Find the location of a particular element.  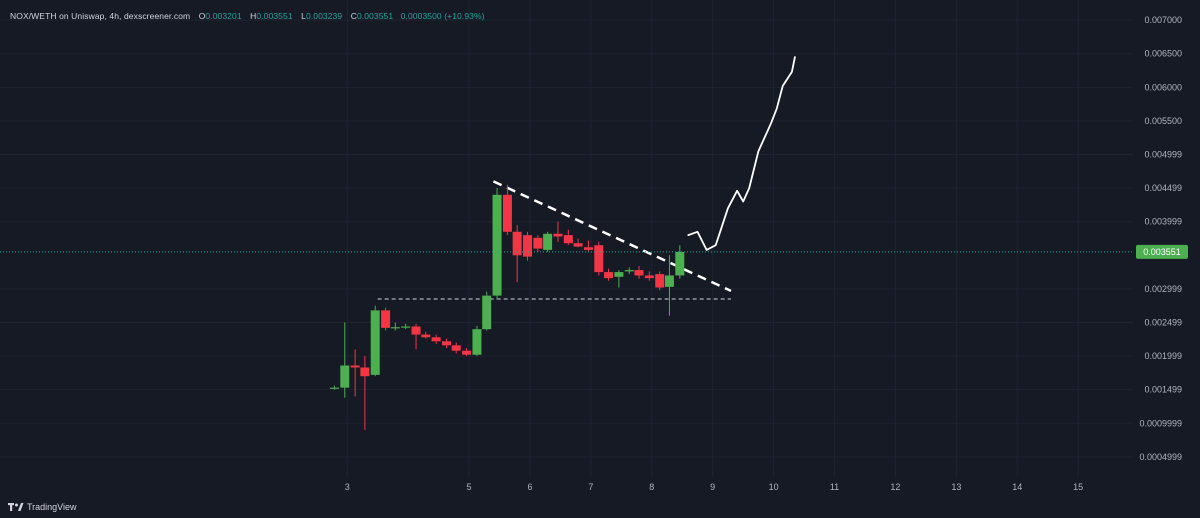

price-tick-label: 0.006000 is located at coordinates (1163, 87).